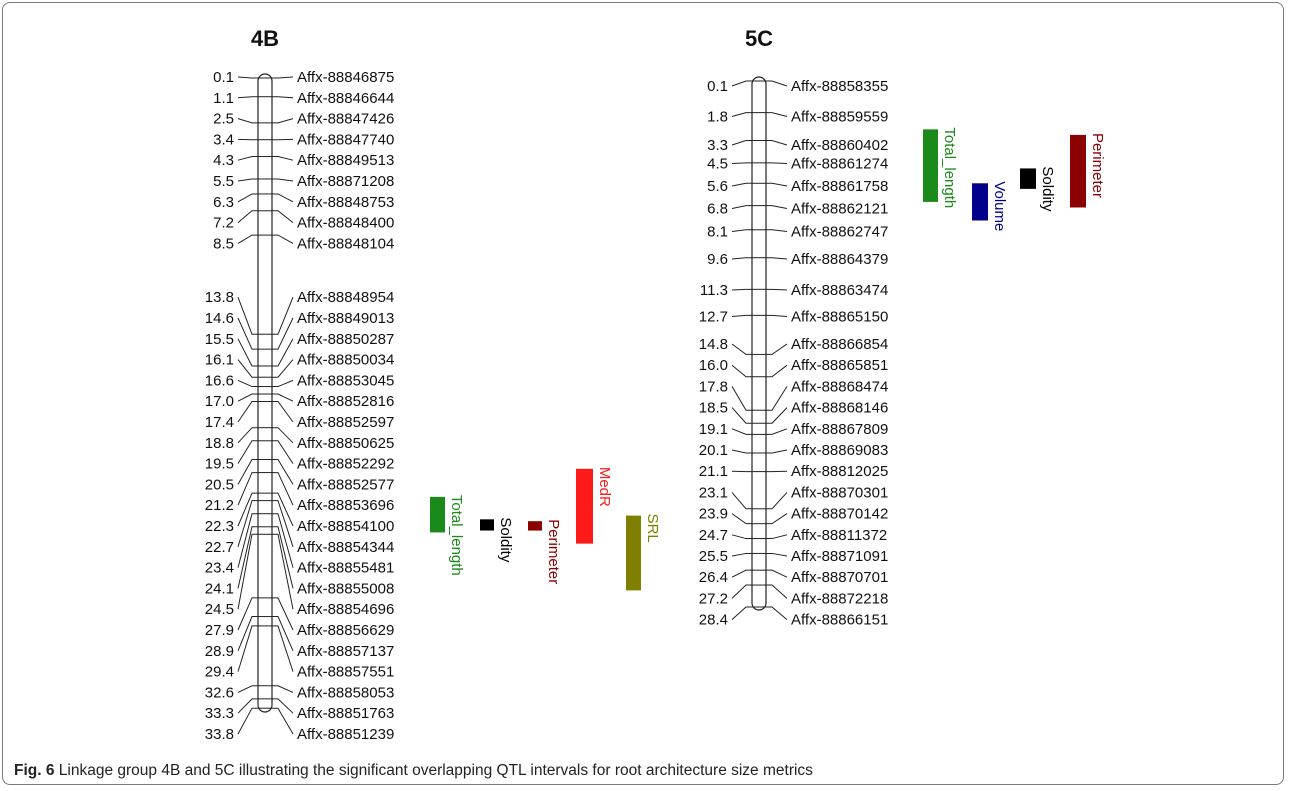  Describe the element at coordinates (717, 209) in the screenshot. I see `marker-position-label: 6.8` at that location.